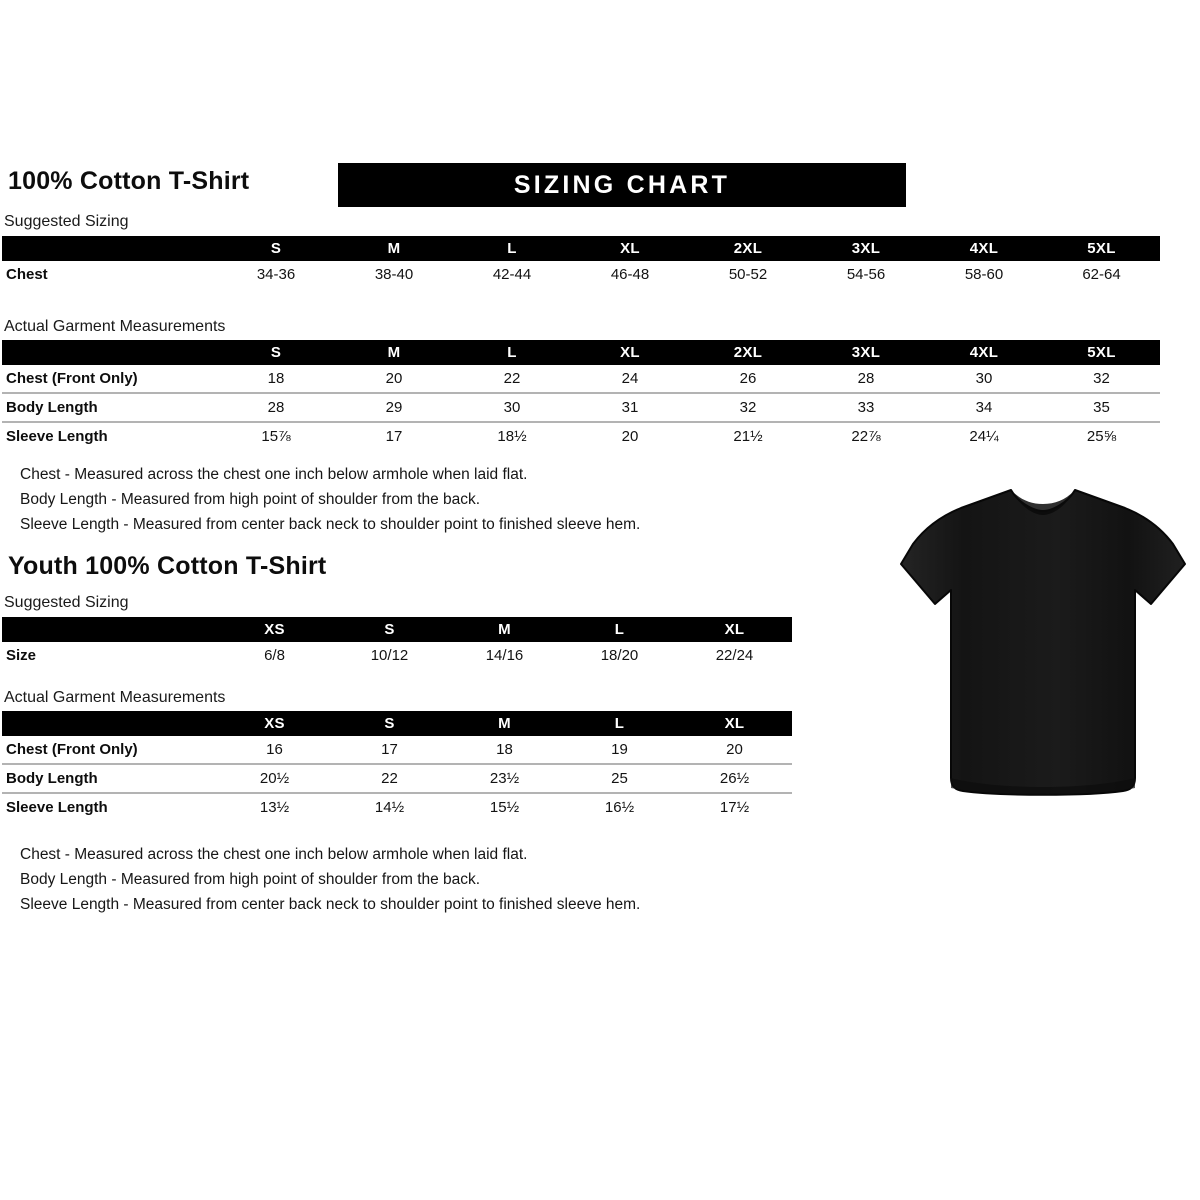 The image size is (1200, 1200). What do you see at coordinates (619, 655) in the screenshot?
I see `cell: 18/20` at bounding box center [619, 655].